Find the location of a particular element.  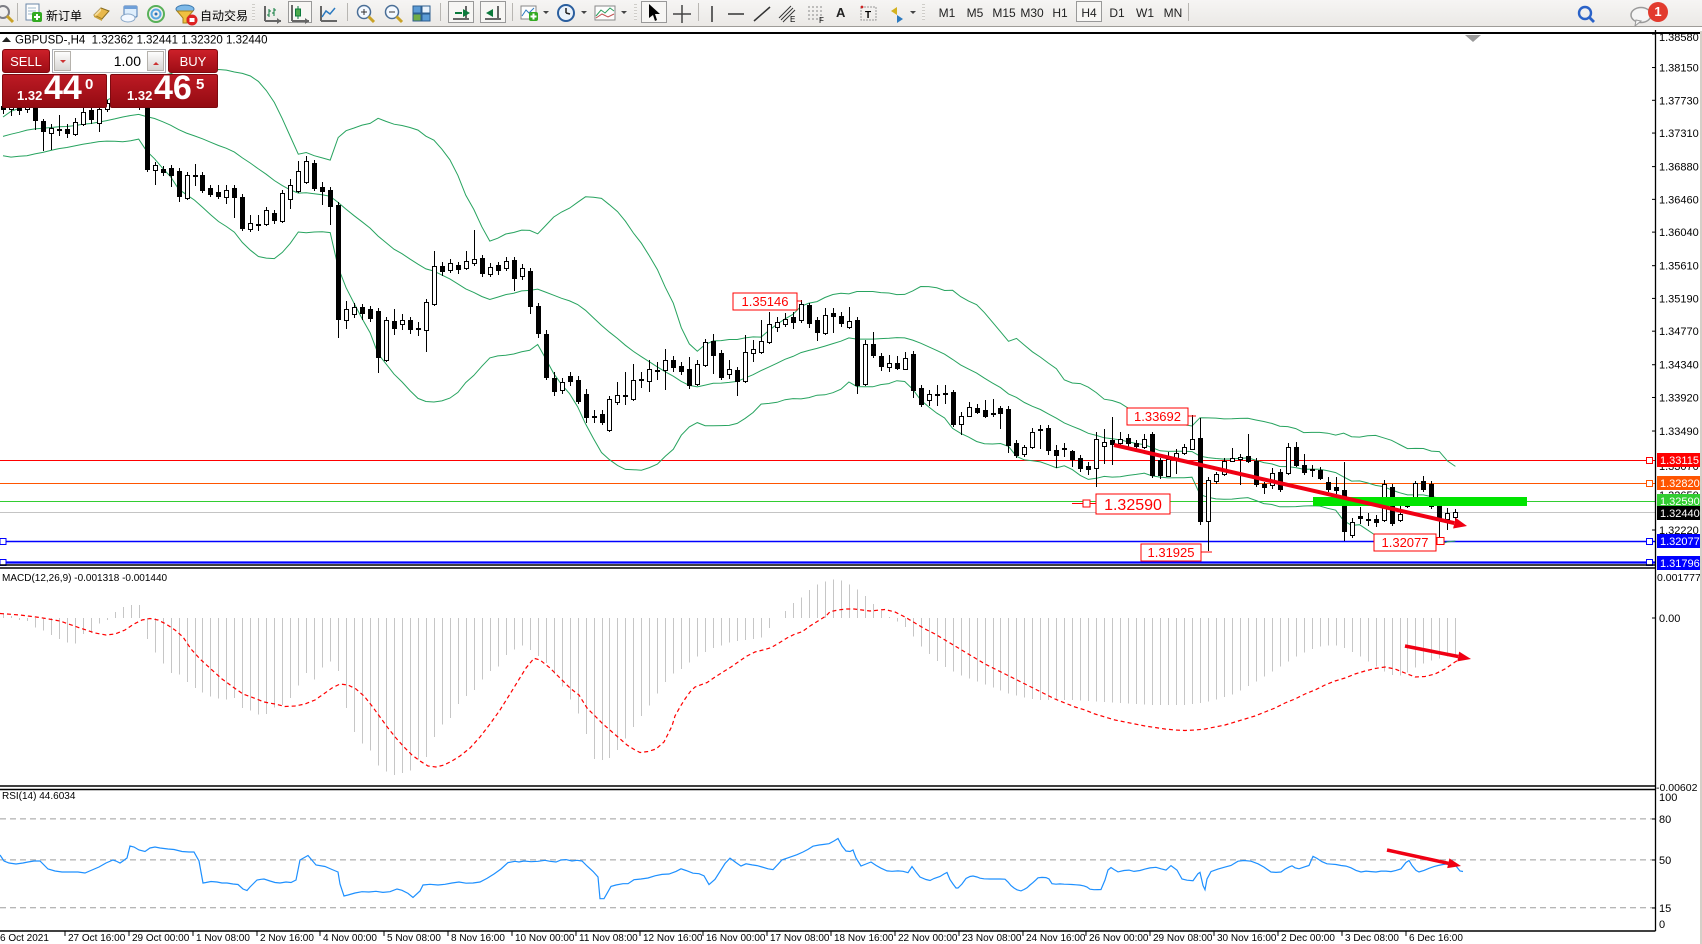

svg-text: 1.32820 is located at coordinates (1680, 484).